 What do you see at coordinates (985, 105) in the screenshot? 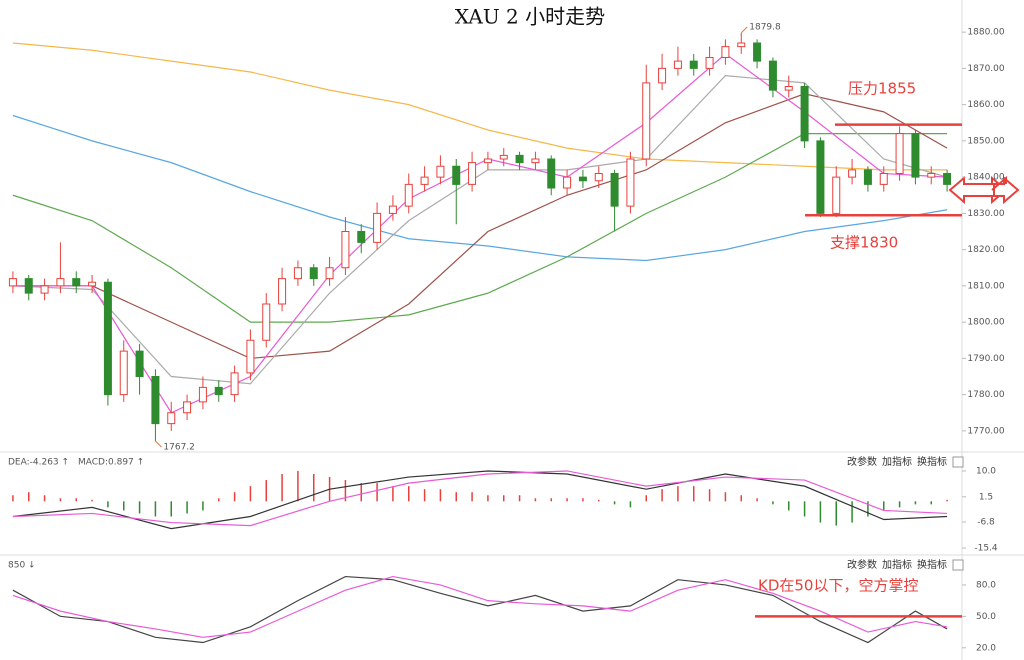
I see `y-tick-label: 1860.00` at bounding box center [985, 105].